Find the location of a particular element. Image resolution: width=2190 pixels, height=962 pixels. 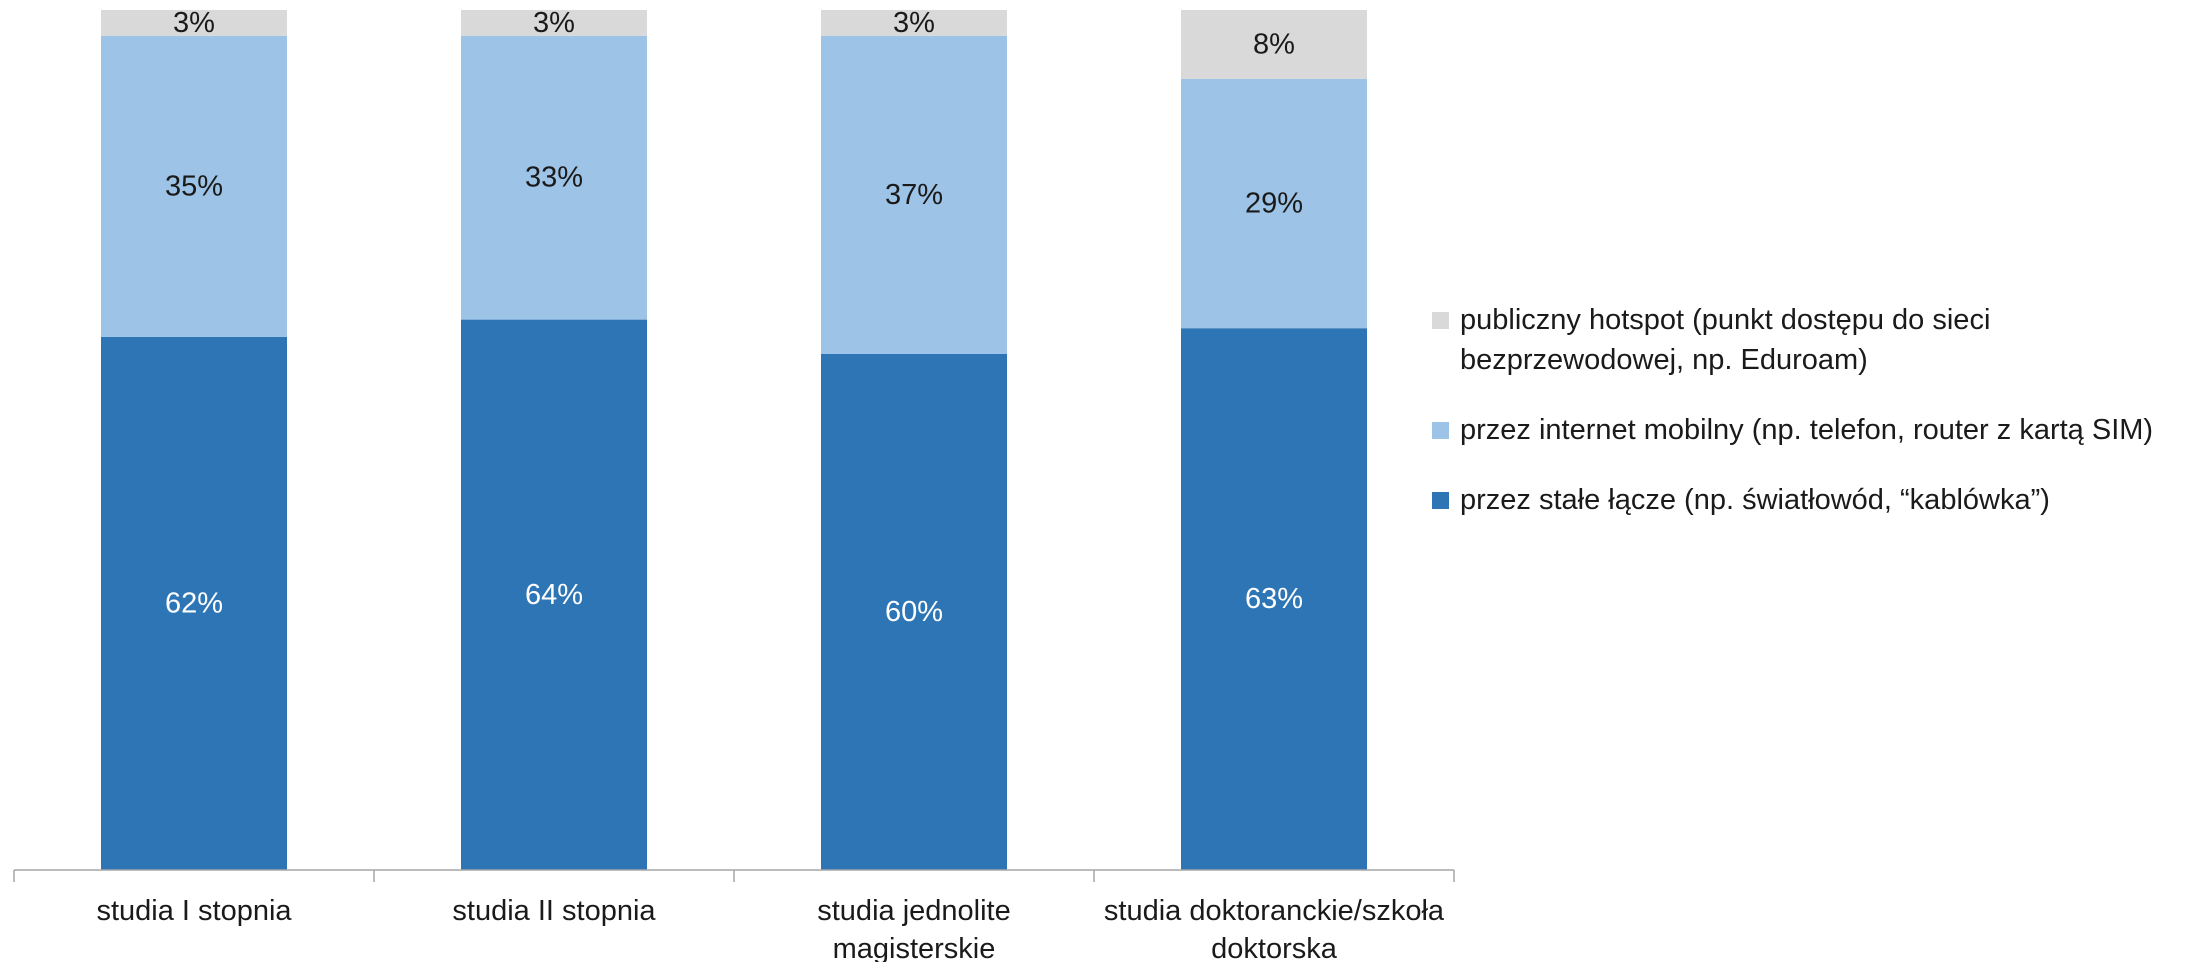

data-label-2-2: 33% is located at coordinates (554, 178).